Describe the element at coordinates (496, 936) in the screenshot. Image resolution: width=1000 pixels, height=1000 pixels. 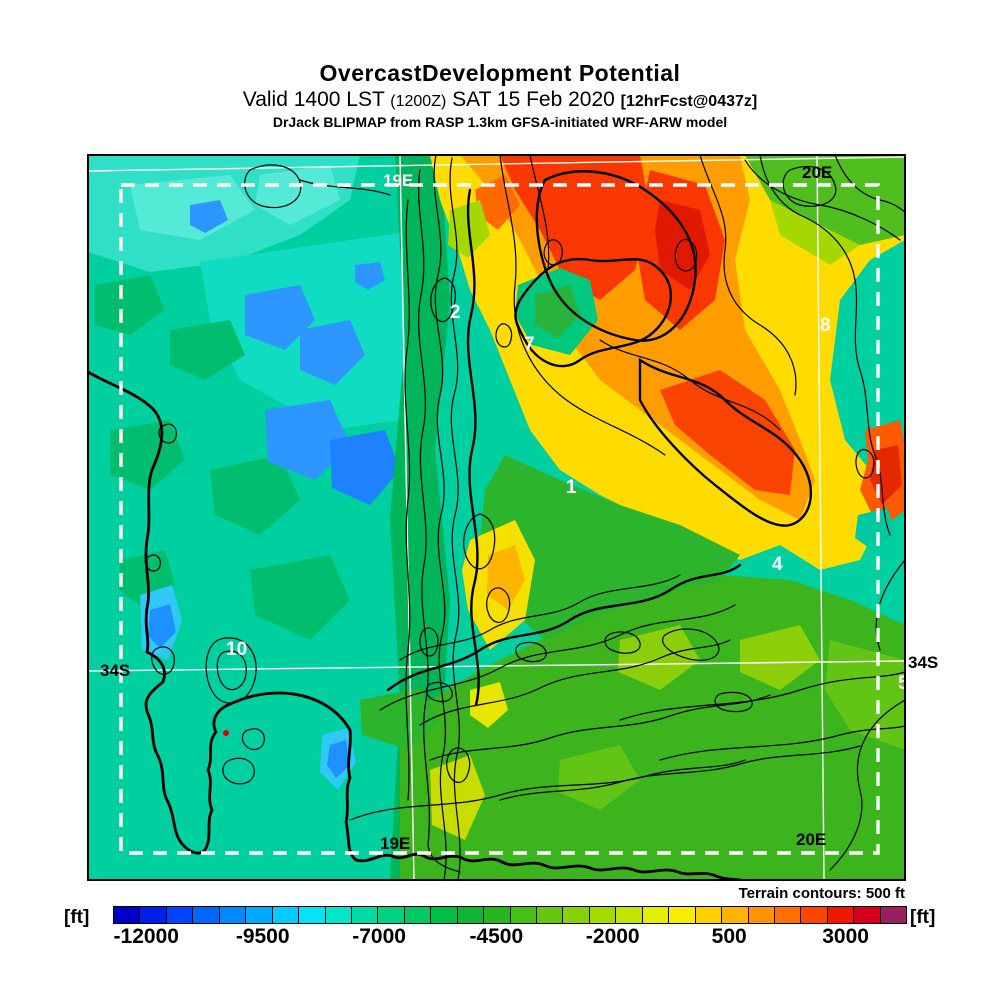
I see `colorbar-tick: -4500` at that location.